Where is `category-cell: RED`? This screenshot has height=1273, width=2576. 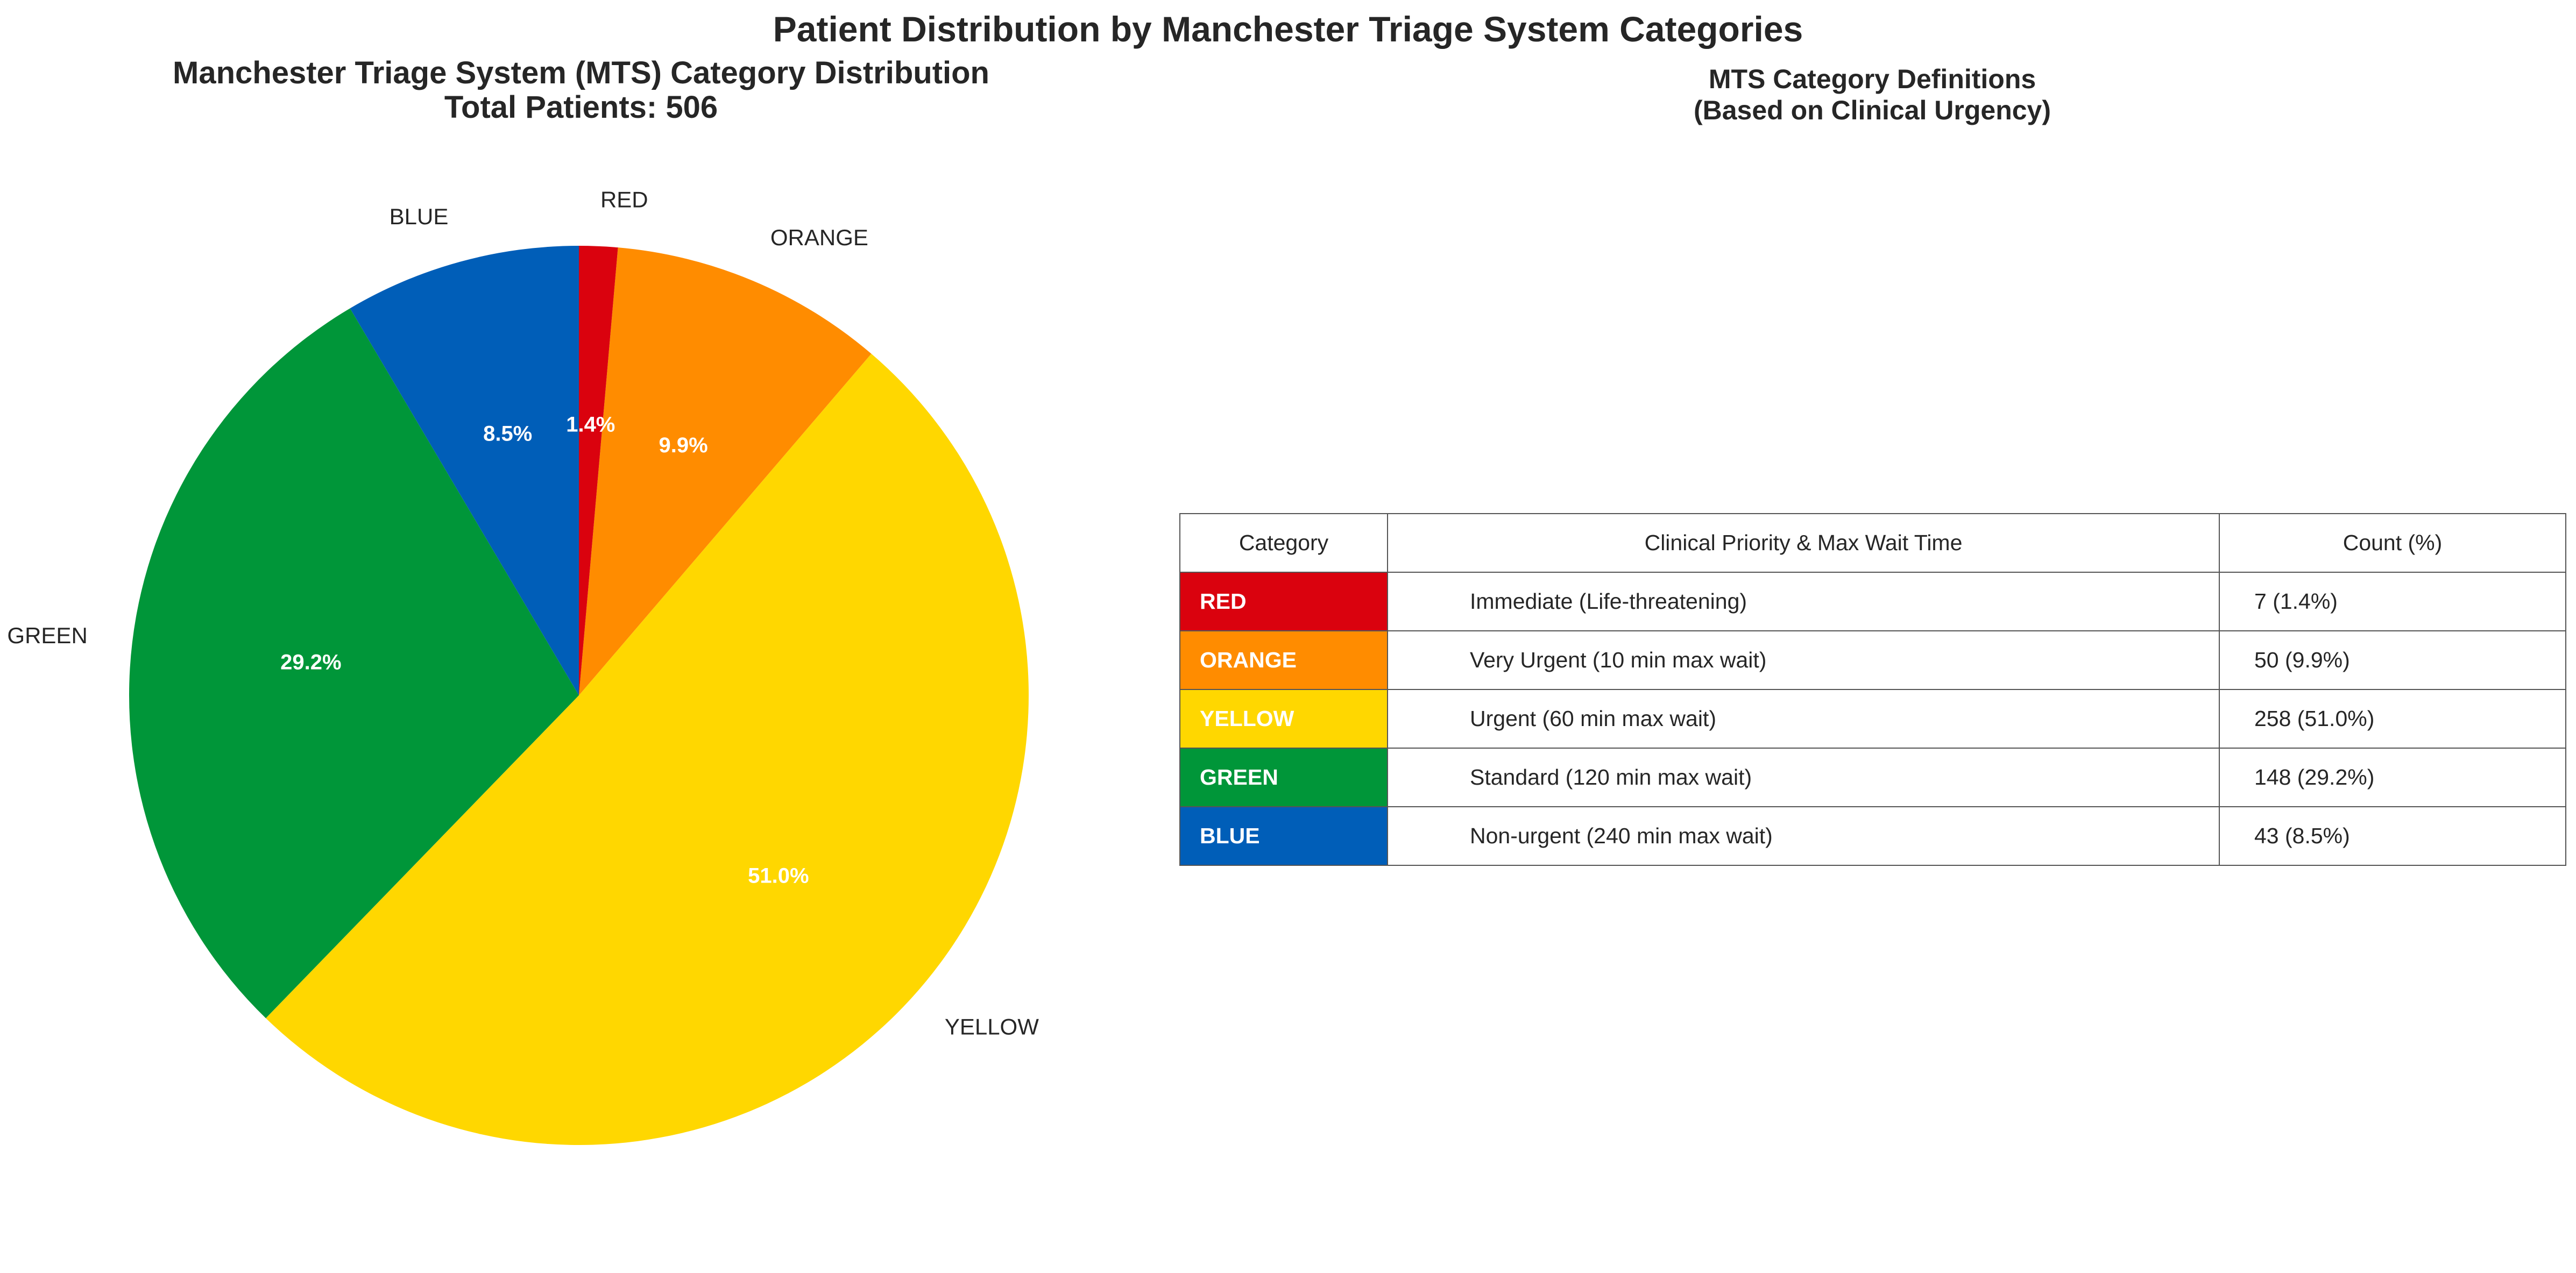
category-cell: RED is located at coordinates (1283, 601).